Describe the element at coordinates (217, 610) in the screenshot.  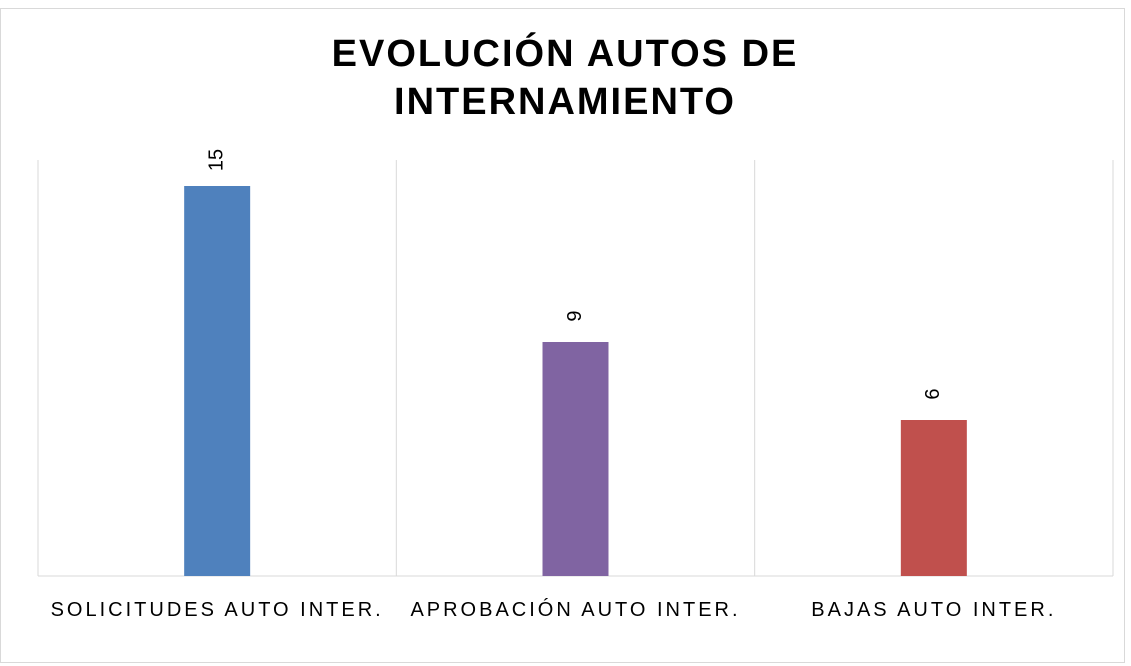
I see `x-tick-label: SOLICITUDES AUTO INTER.` at that location.